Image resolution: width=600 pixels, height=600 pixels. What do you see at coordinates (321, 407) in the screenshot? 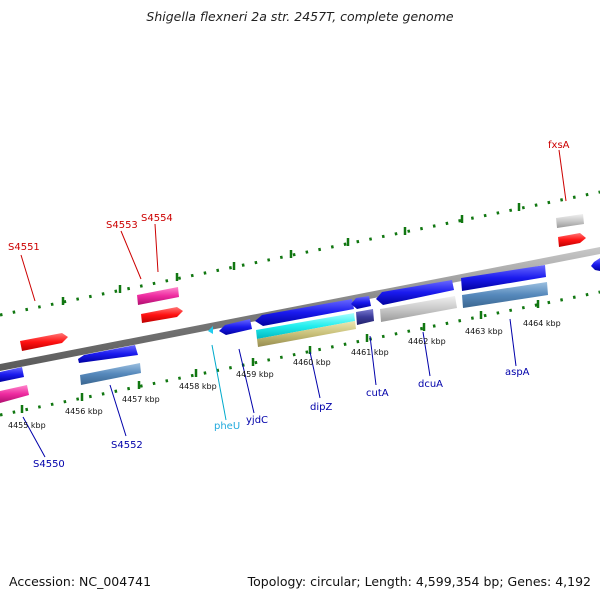
I see `gene-label-dipz: dipZ` at bounding box center [321, 407].